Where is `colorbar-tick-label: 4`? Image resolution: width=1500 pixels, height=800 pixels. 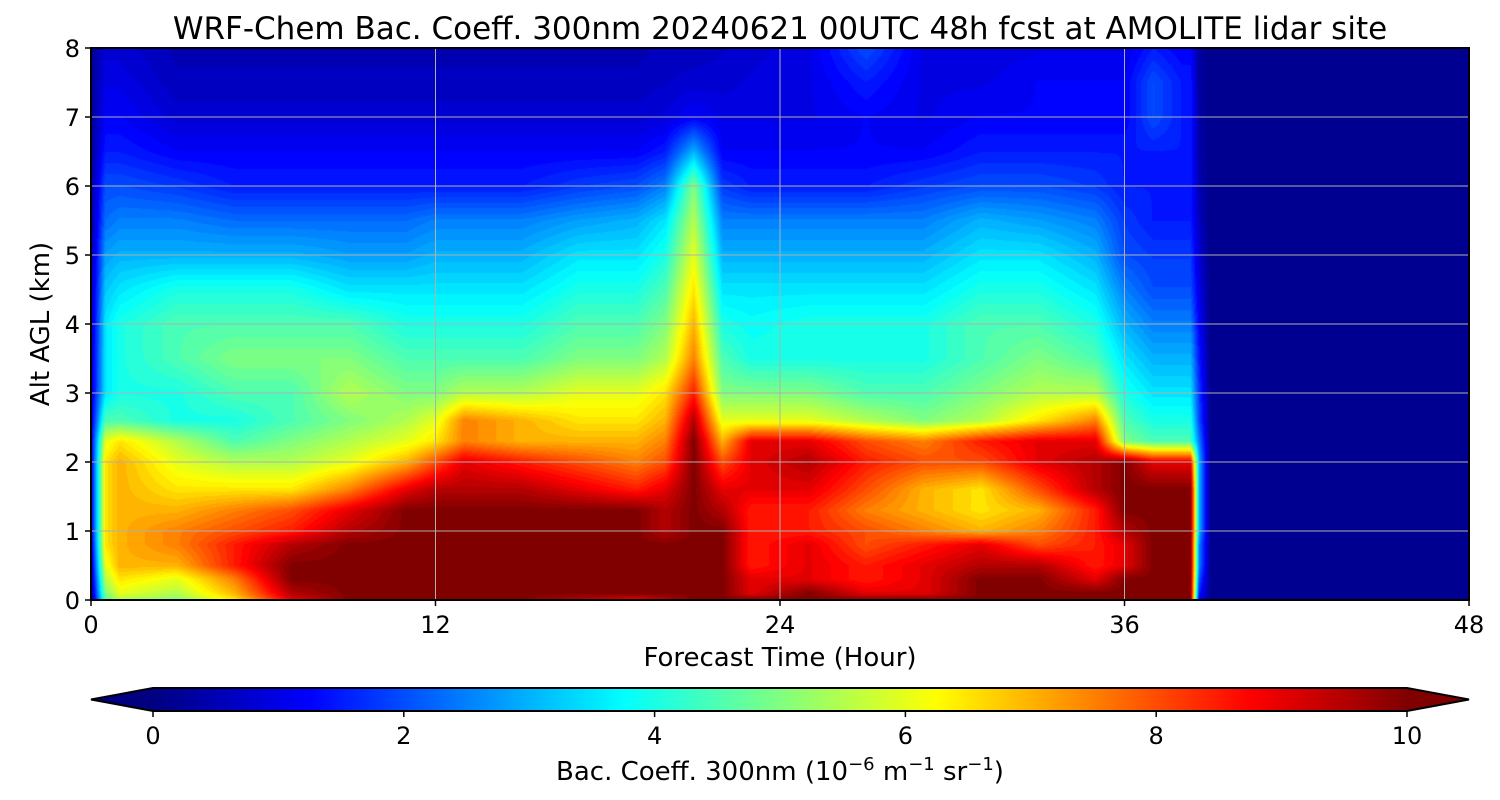 colorbar-tick-label: 4 is located at coordinates (654, 736).